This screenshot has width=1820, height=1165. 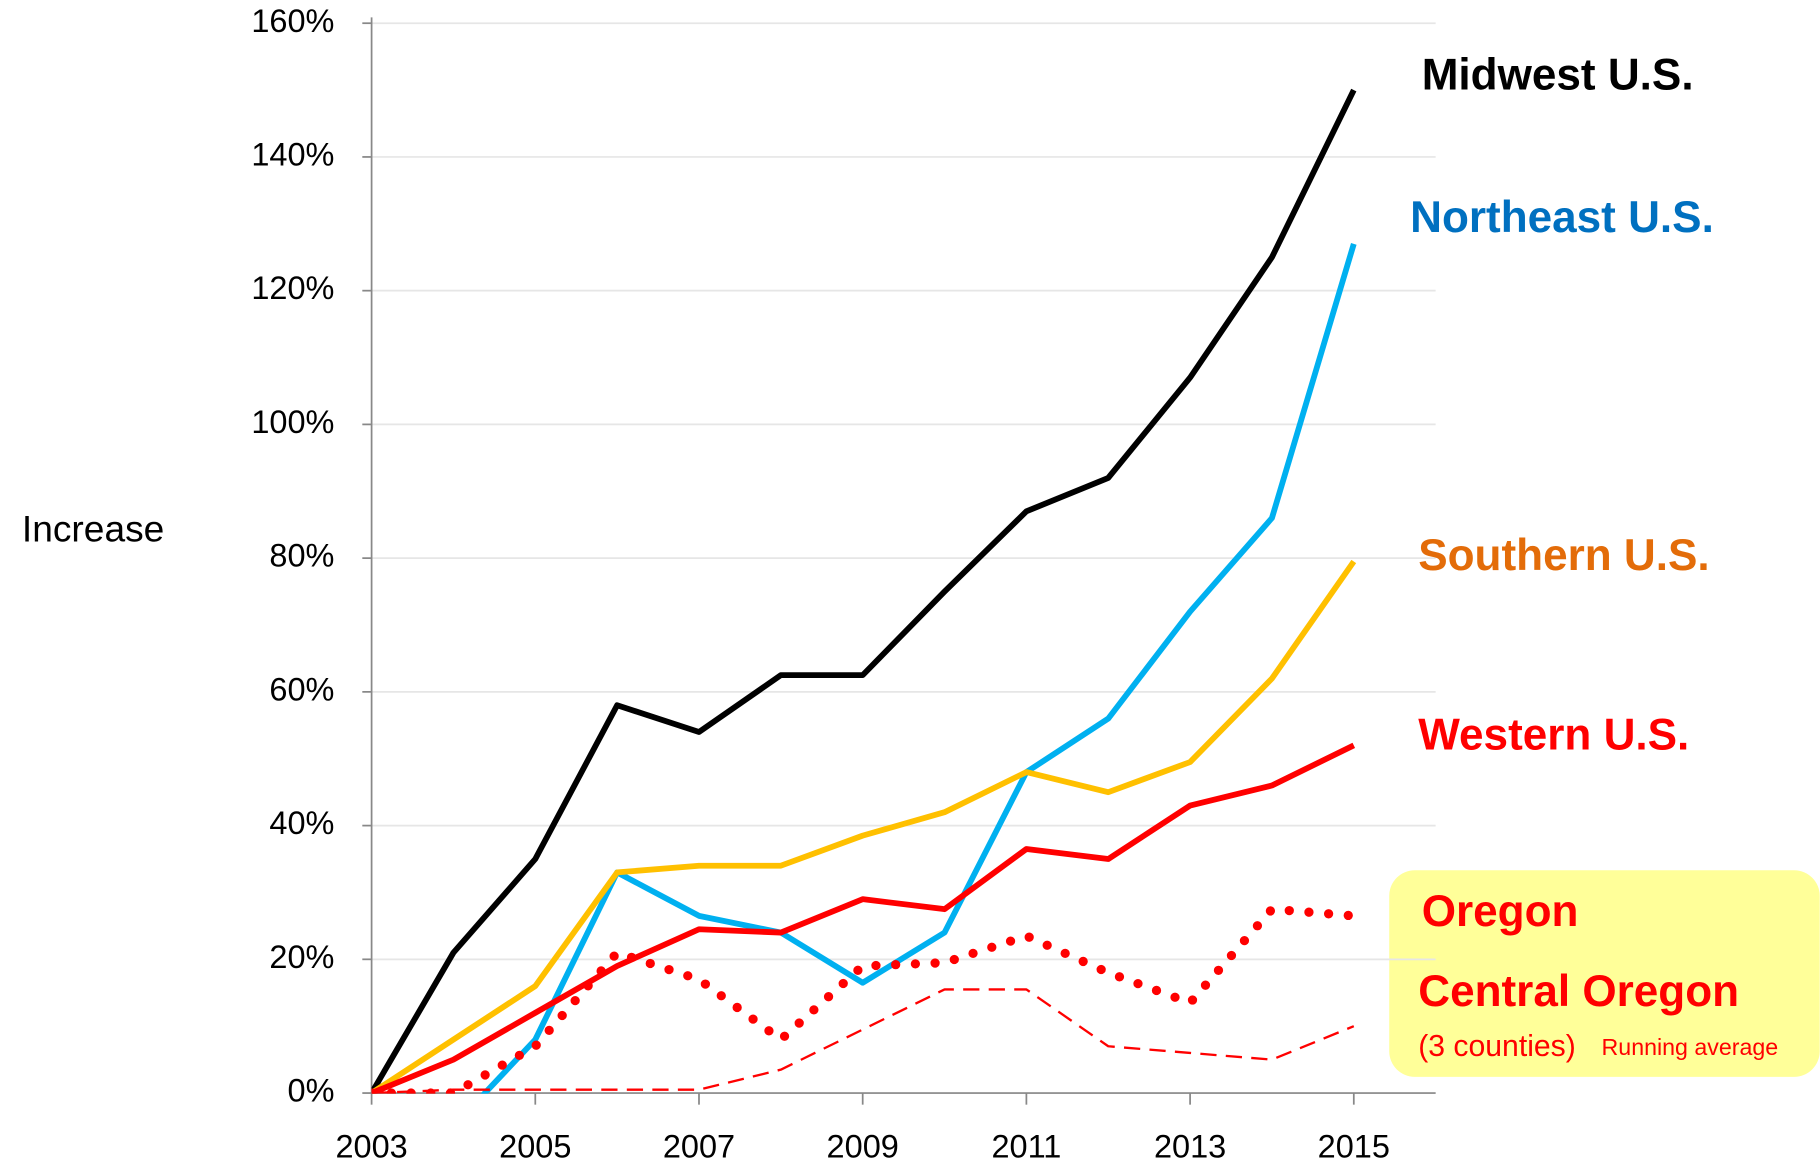 What do you see at coordinates (301, 556) in the screenshot?
I see `y-tick-label: 80%` at bounding box center [301, 556].